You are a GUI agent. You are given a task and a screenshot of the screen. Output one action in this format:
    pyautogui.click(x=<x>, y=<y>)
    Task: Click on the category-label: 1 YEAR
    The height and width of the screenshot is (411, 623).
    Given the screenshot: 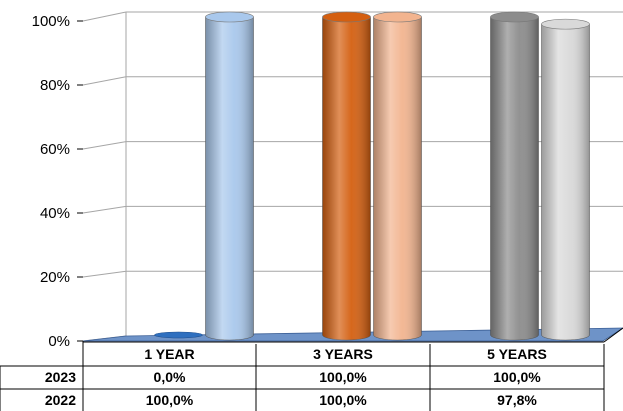 What is the action you would take?
    pyautogui.click(x=169, y=354)
    